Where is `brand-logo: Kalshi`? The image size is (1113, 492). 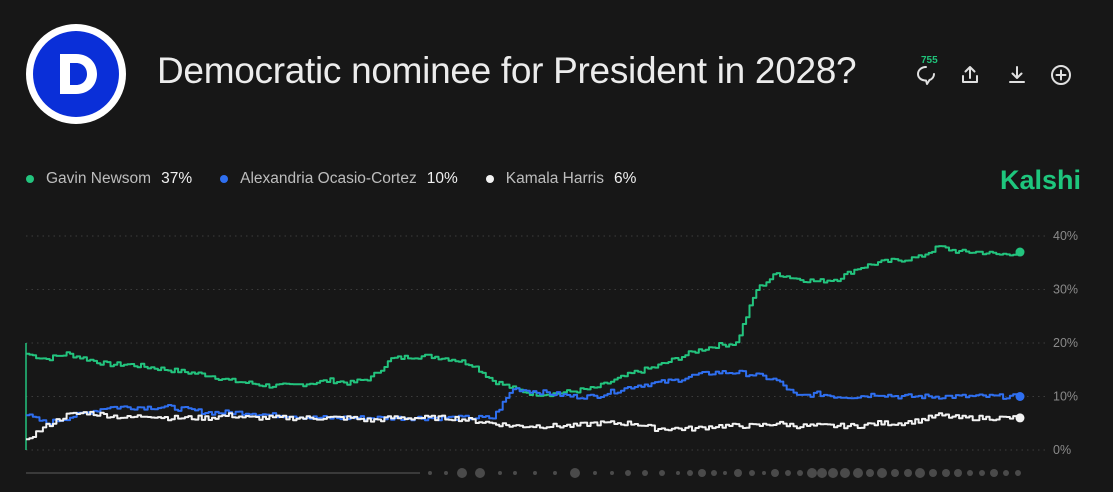 brand-logo: Kalshi is located at coordinates (1040, 180).